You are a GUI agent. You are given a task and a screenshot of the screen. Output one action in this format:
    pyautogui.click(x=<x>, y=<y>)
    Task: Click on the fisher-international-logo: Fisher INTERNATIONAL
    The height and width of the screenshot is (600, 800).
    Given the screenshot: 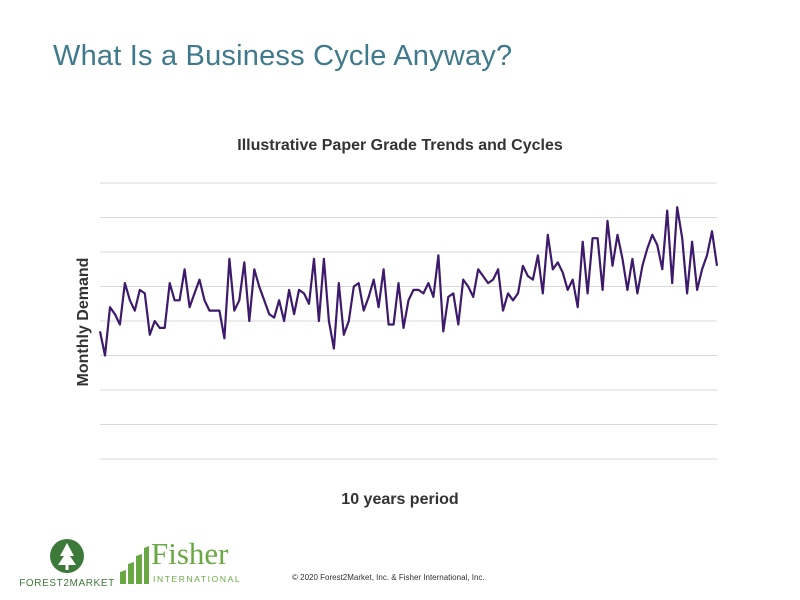 What is the action you would take?
    pyautogui.click(x=183, y=563)
    